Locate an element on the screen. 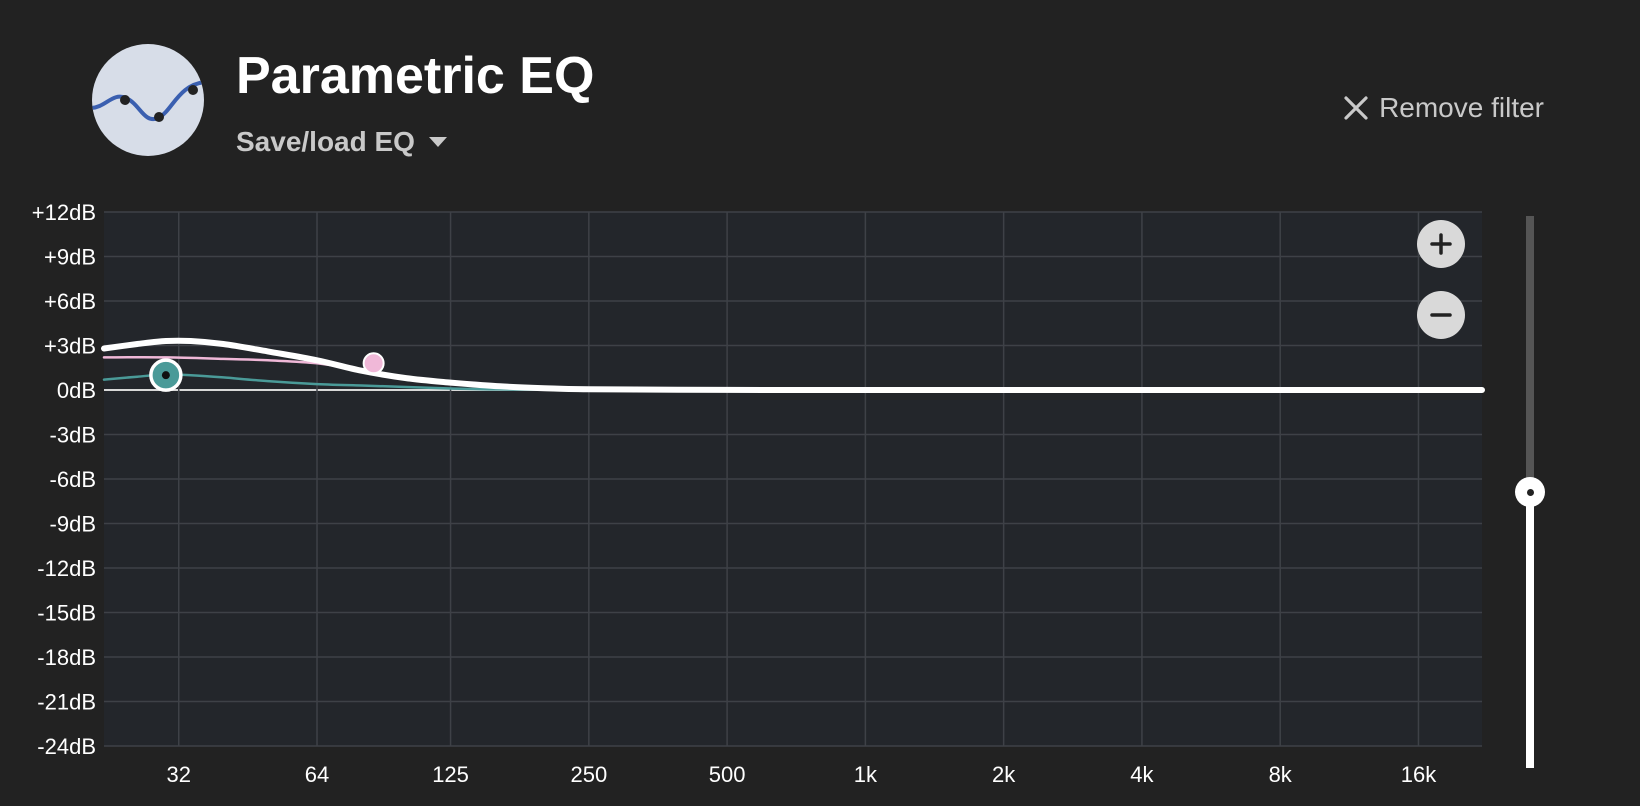 The image size is (1640, 806). y-tick-label: -3dB is located at coordinates (73, 435).